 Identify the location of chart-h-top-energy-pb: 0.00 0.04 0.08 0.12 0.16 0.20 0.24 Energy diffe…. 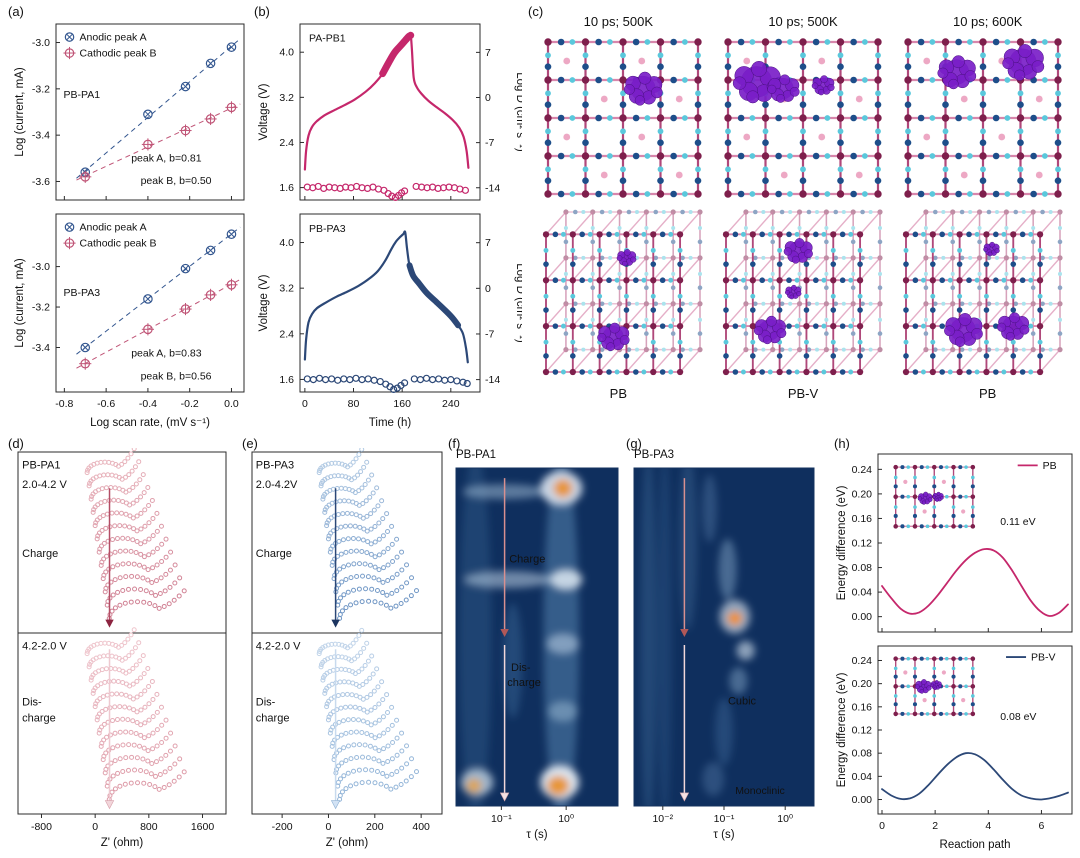
(956, 544).